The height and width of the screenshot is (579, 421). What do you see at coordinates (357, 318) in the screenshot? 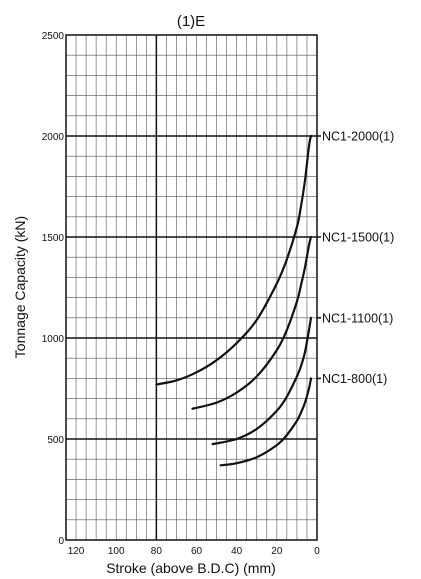
I see `series-label: NC1-1100(1)` at bounding box center [357, 318].